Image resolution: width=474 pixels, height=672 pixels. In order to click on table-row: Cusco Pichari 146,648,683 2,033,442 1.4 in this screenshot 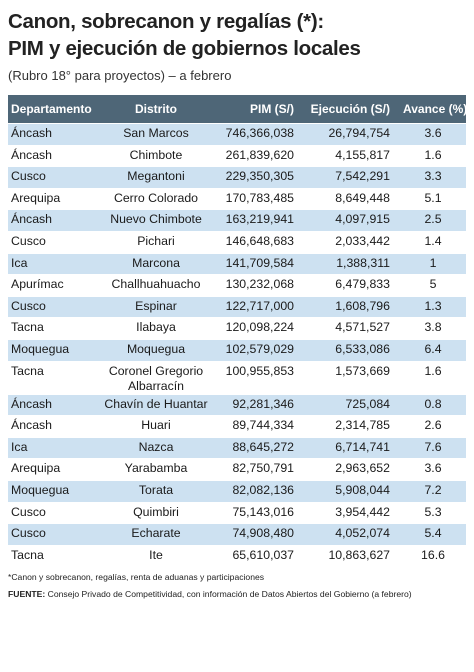, I will do `click(237, 242)`.